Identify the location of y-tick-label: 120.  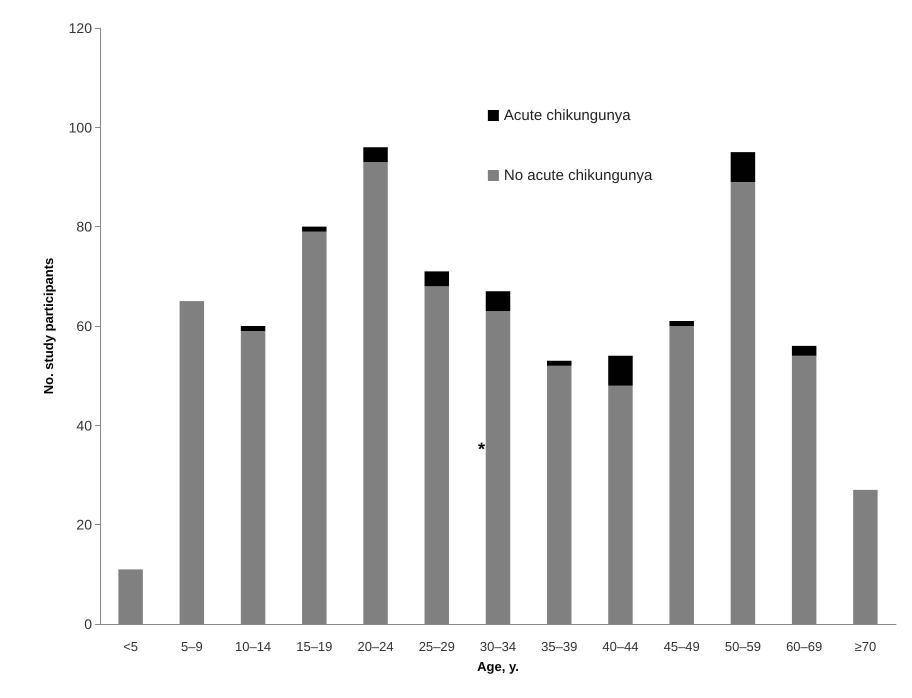
(80, 28).